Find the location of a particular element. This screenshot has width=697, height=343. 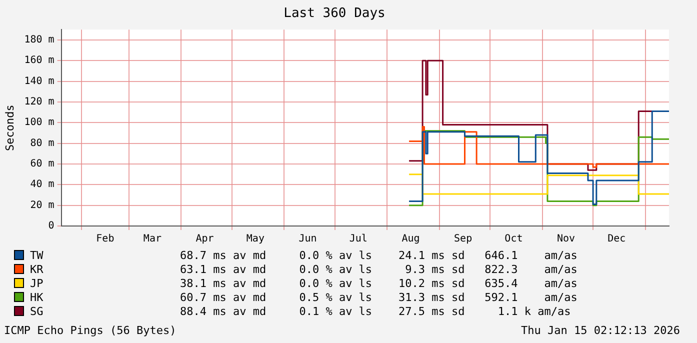

y-tick-label: 40 m is located at coordinates (42, 184).